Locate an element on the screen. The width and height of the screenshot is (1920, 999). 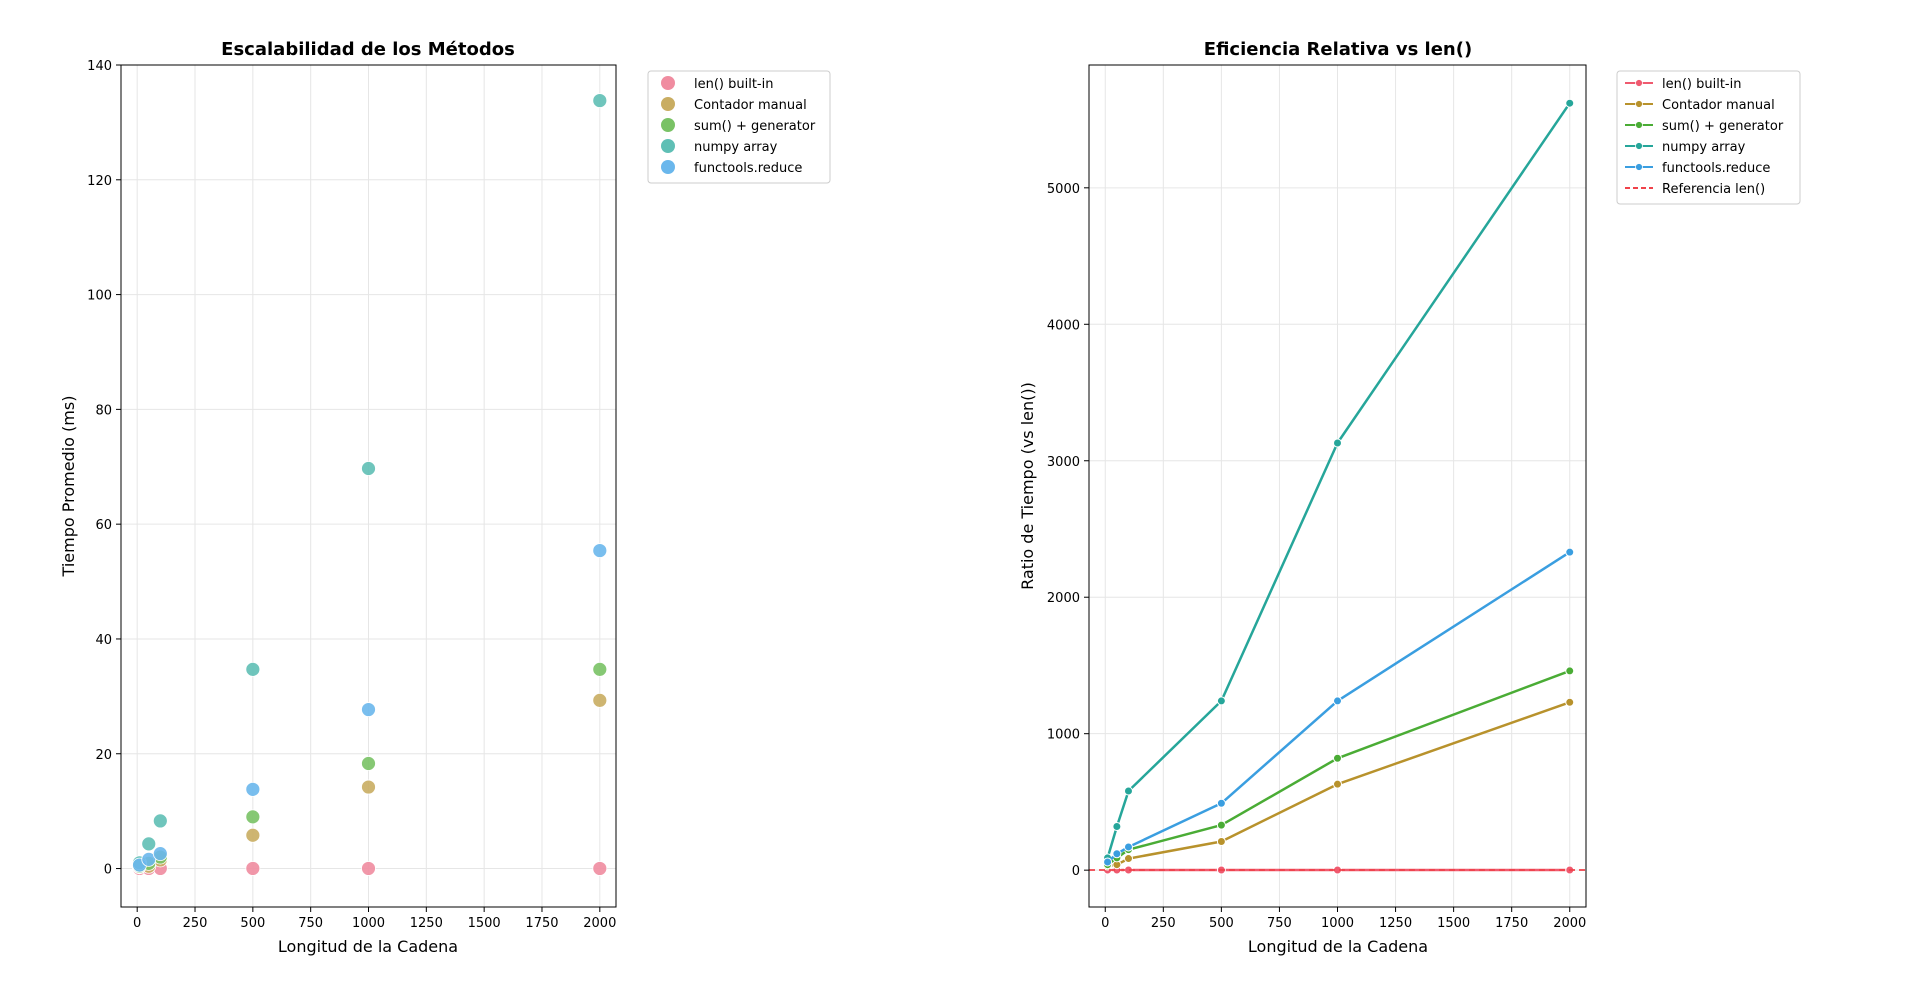
y-tick-label: 5000 is located at coordinates (1063, 189).